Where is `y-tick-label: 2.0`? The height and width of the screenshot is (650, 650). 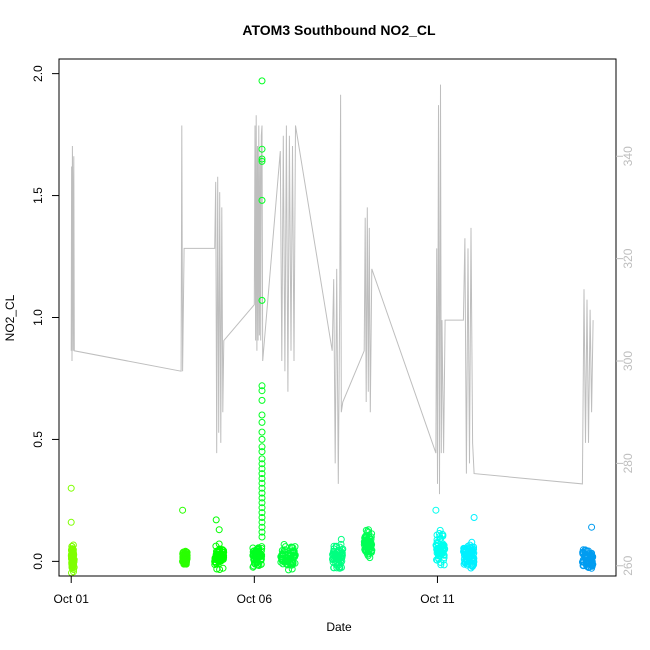
y-tick-label: 2.0 is located at coordinates (38, 73).